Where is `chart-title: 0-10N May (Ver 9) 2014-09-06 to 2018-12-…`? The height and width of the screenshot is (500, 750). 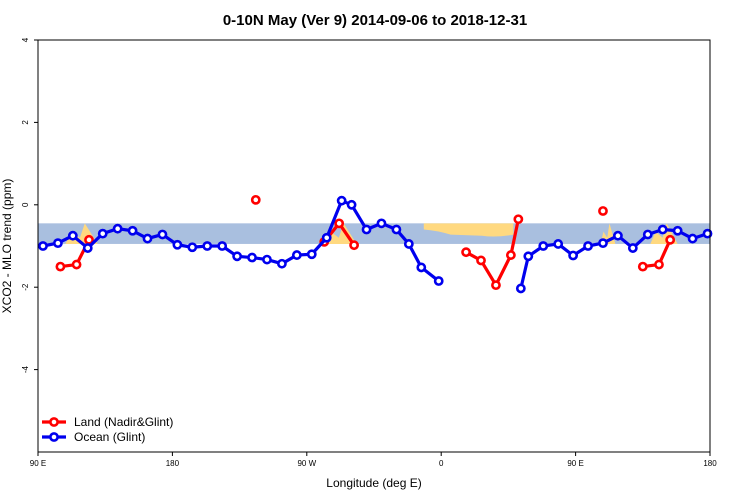 chart-title: 0-10N May (Ver 9) 2014-09-06 to 2018-12-… is located at coordinates (375, 20).